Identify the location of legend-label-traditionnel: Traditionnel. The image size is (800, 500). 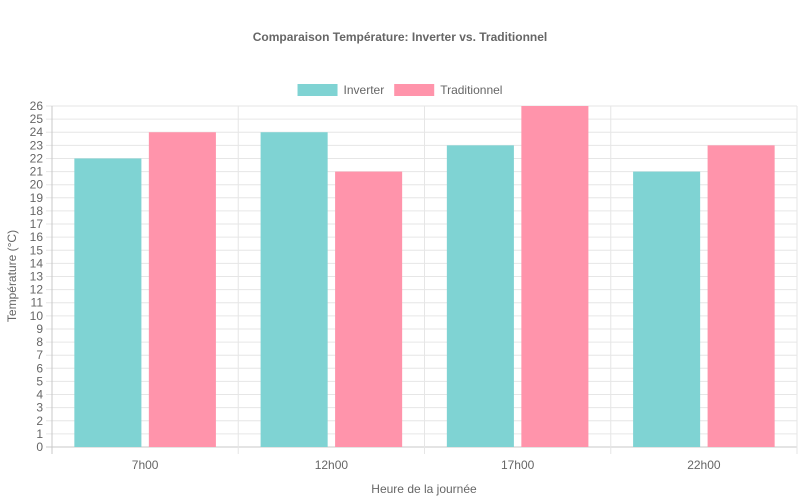
(471, 90).